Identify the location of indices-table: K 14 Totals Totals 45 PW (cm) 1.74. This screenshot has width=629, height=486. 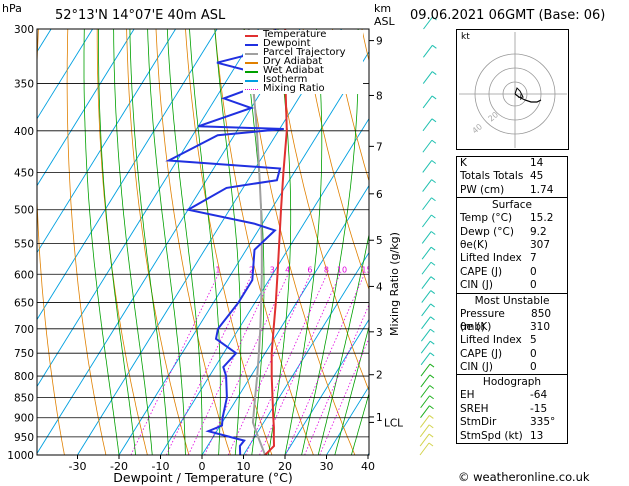
(512, 177).